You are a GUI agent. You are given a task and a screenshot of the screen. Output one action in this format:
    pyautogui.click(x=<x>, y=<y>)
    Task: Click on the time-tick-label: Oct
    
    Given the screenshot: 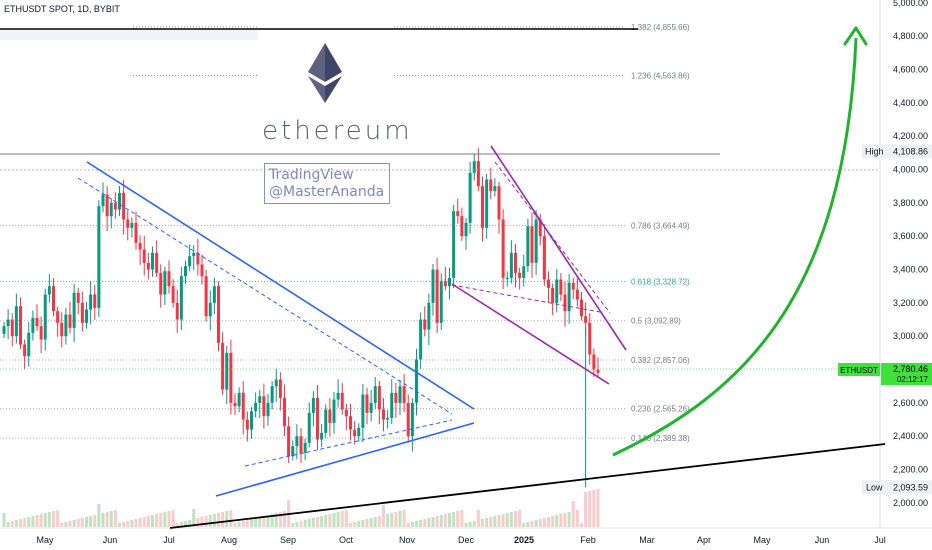 What is the action you would take?
    pyautogui.click(x=346, y=540)
    